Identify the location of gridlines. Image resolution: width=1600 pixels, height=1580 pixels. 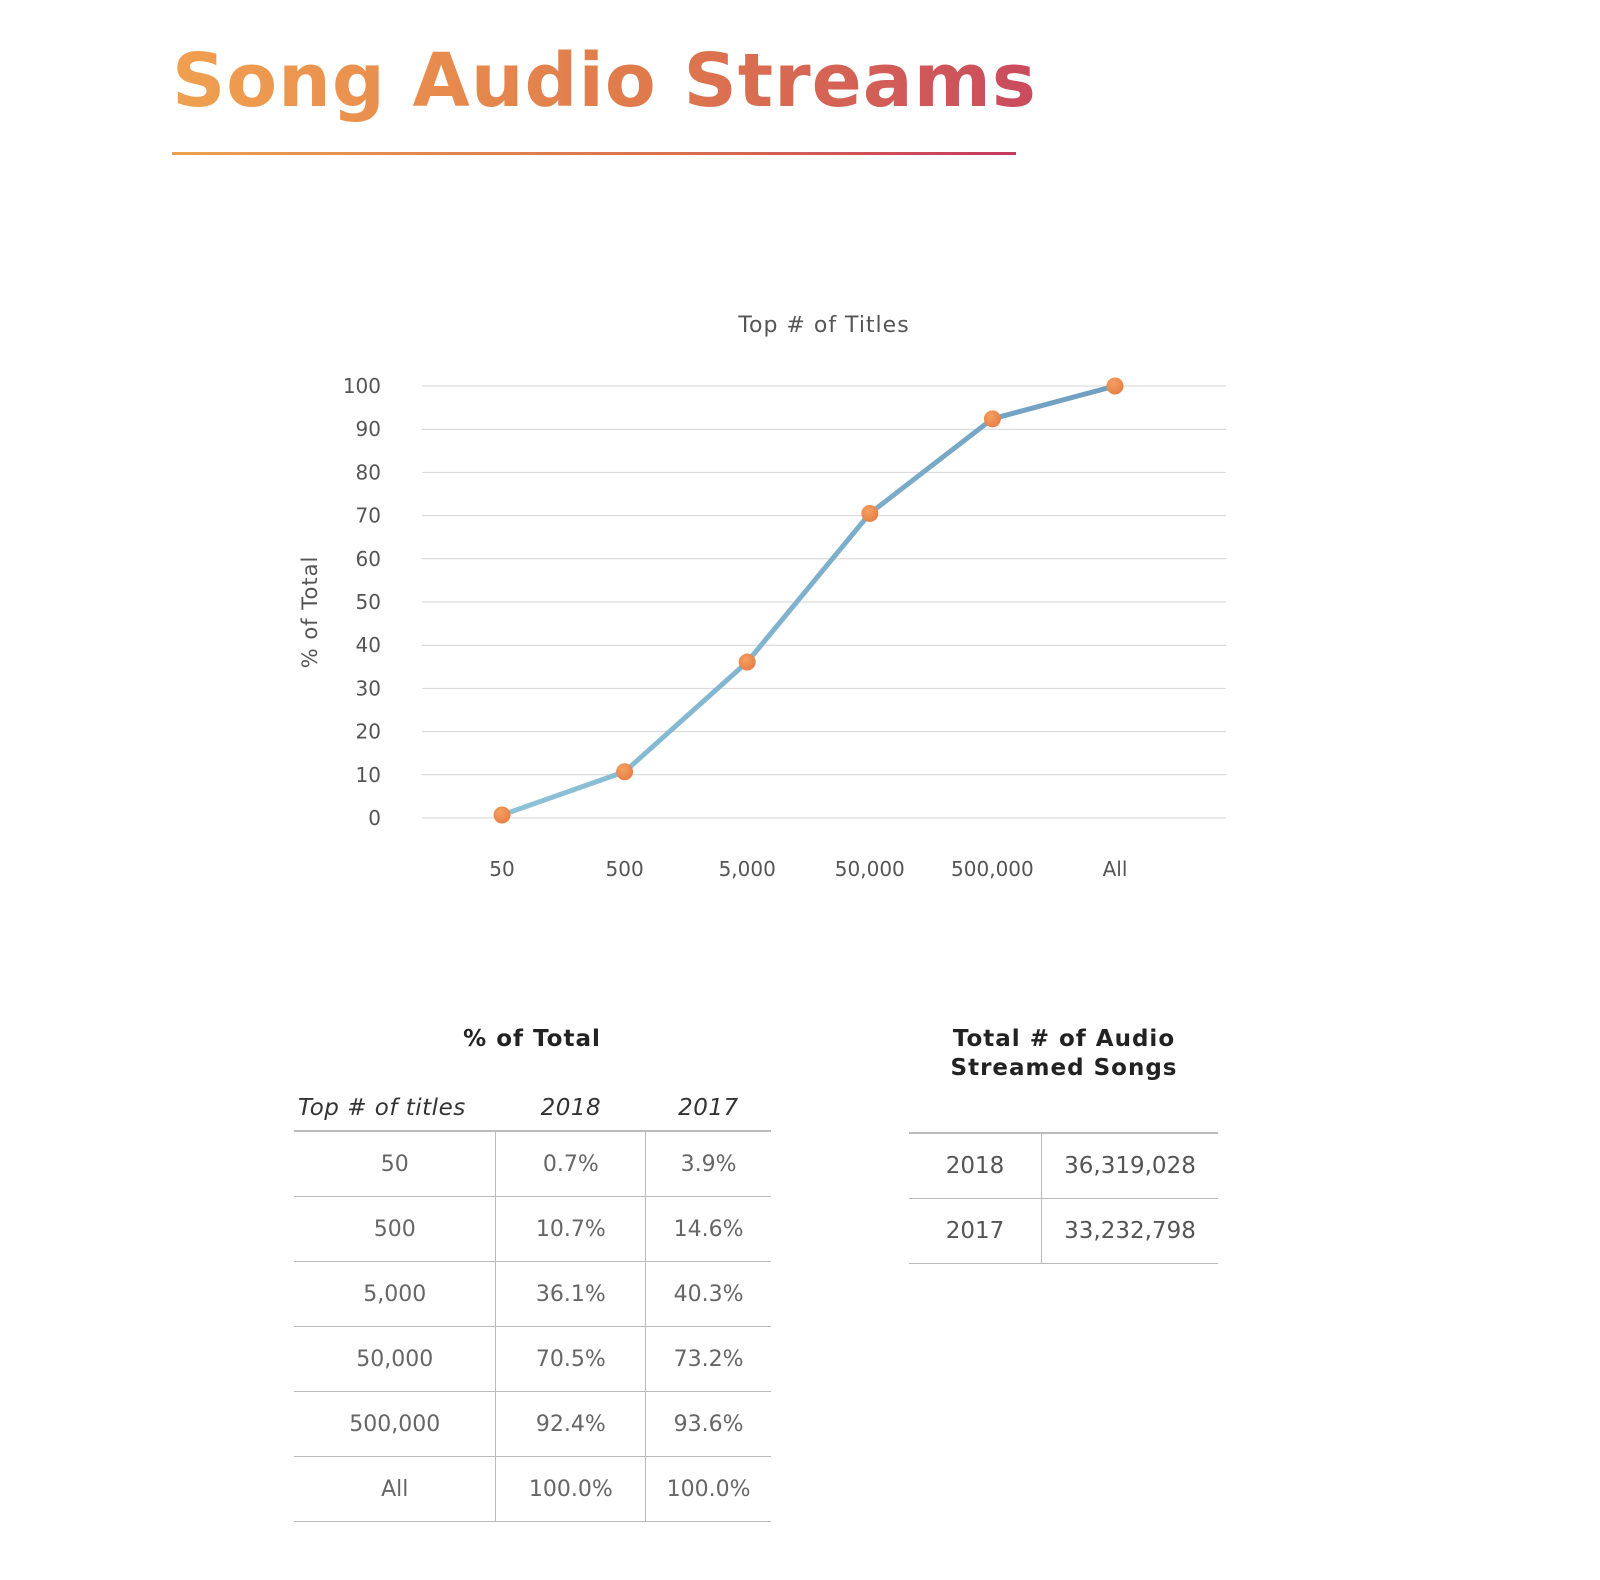
(824, 602).